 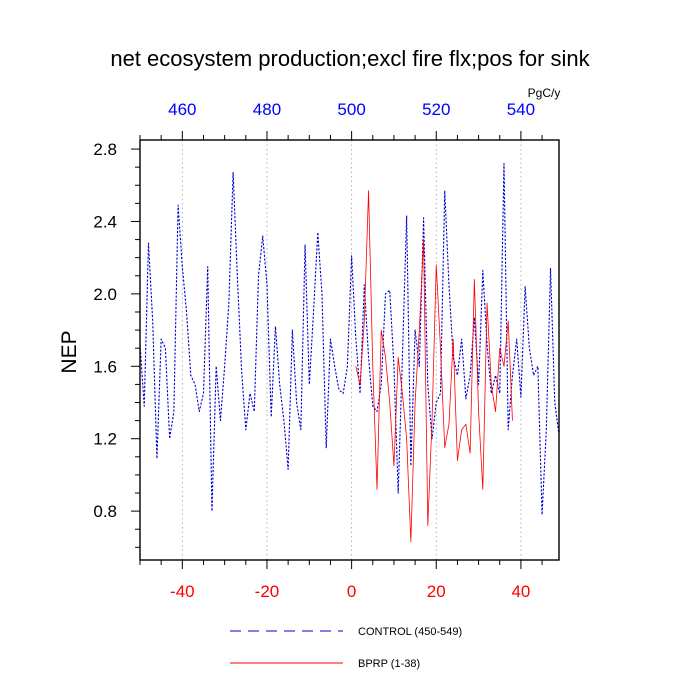 I want to click on bottom-tick-label: 0, so click(x=351, y=591).